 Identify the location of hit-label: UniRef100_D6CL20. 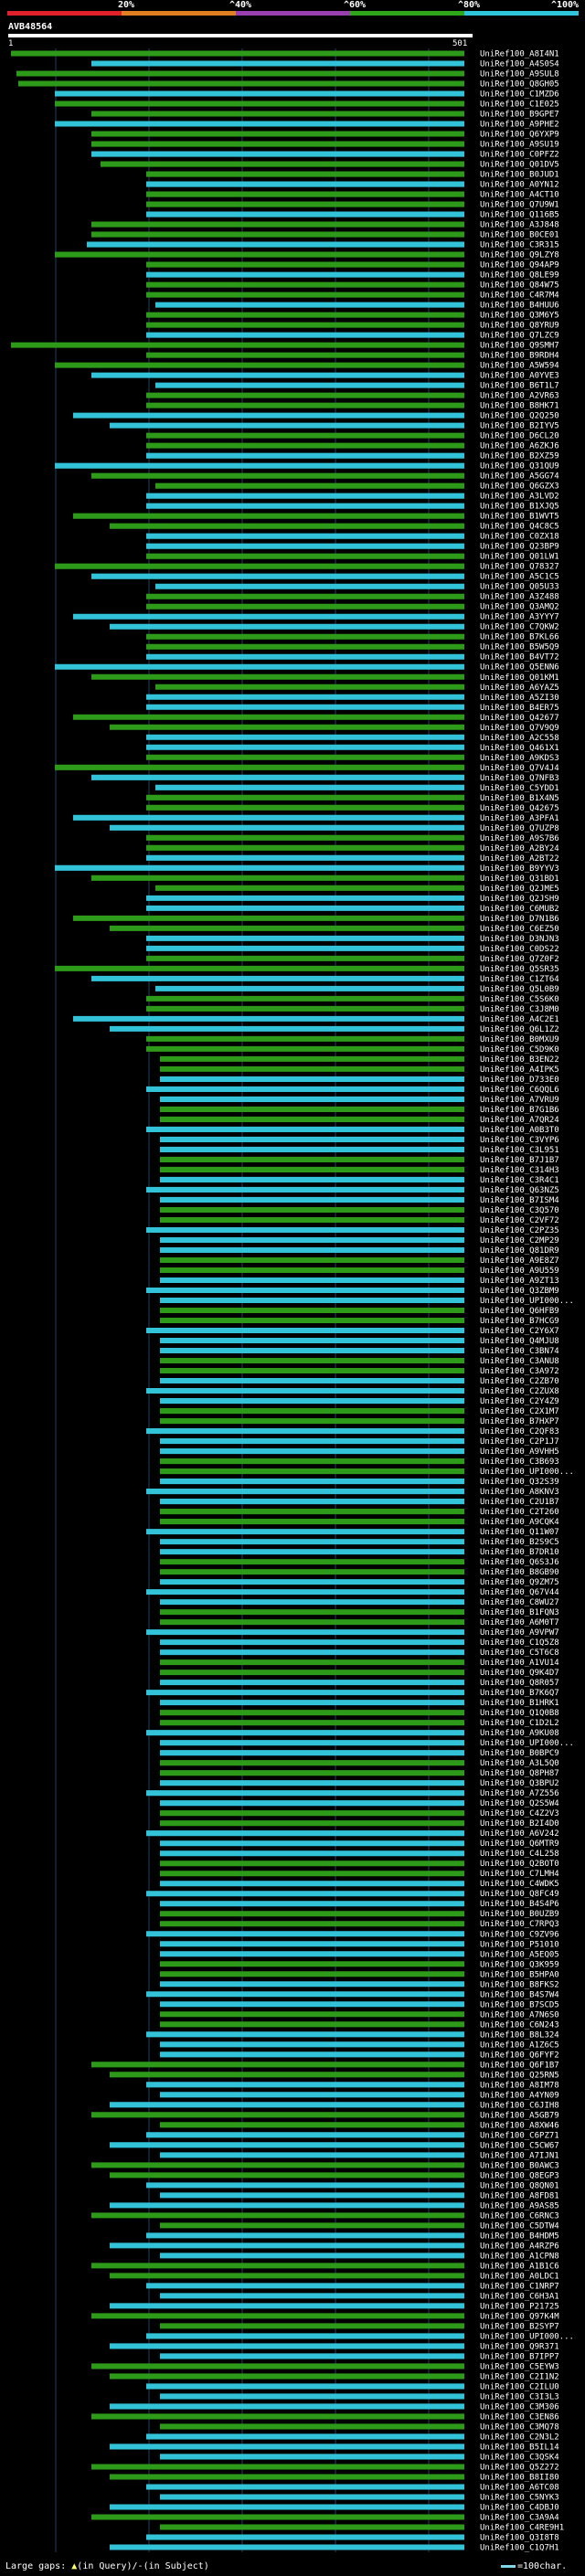
(519, 436).